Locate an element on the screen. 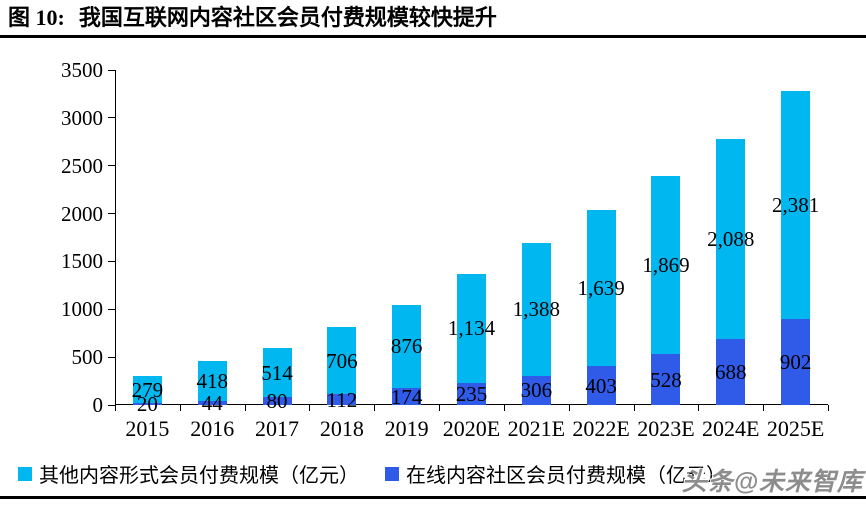 The width and height of the screenshot is (866, 505). bar-value-label-2017: 80 is located at coordinates (277, 401).